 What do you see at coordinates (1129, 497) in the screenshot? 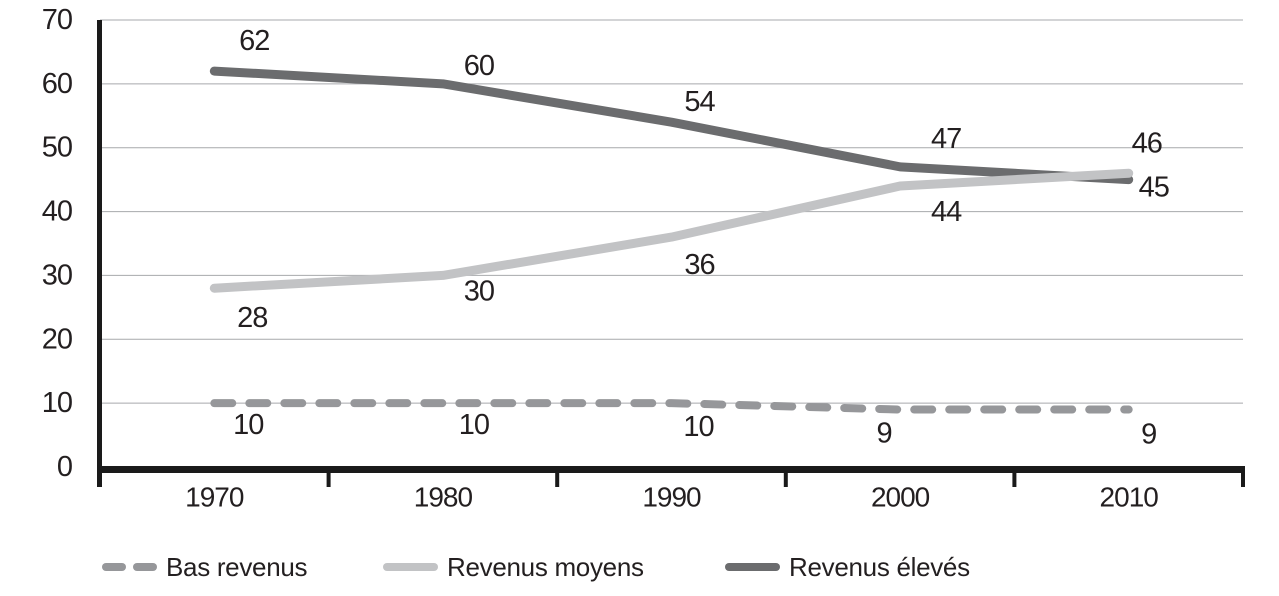
I see `x-tick-label: 2010` at bounding box center [1129, 497].